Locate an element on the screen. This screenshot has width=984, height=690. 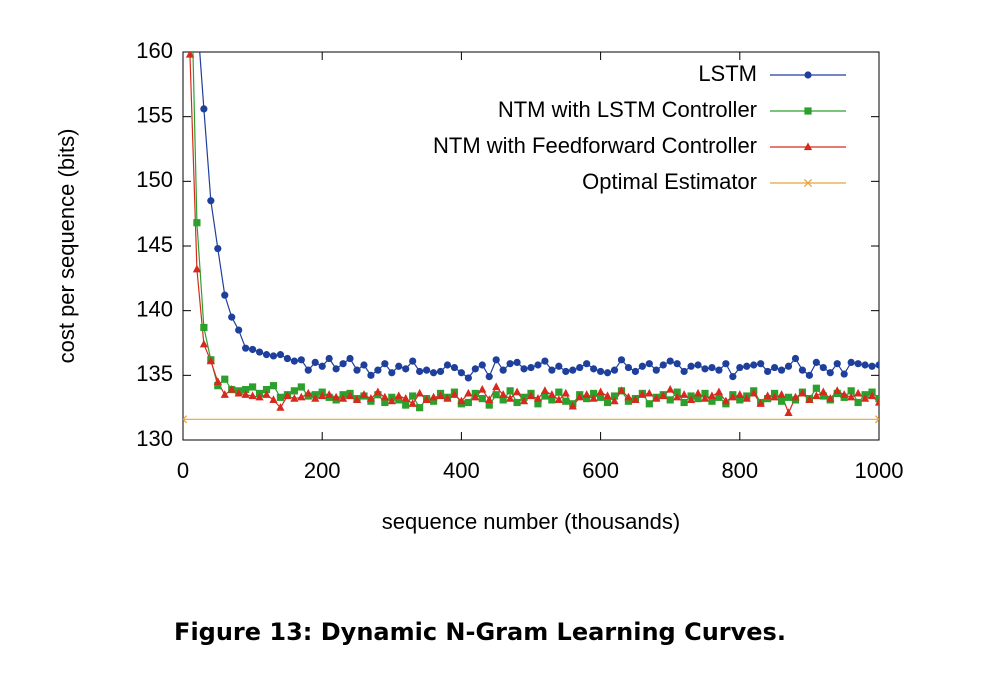
legend-label: Optimal Estimator is located at coordinates (669, 181).